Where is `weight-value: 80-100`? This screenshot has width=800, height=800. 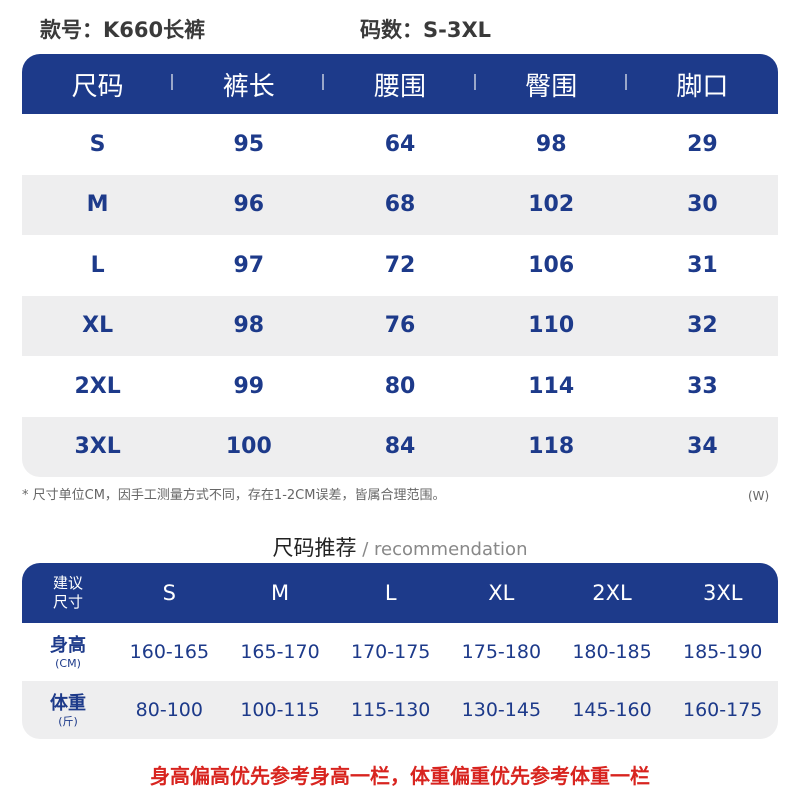
weight-value: 80-100 is located at coordinates (169, 710).